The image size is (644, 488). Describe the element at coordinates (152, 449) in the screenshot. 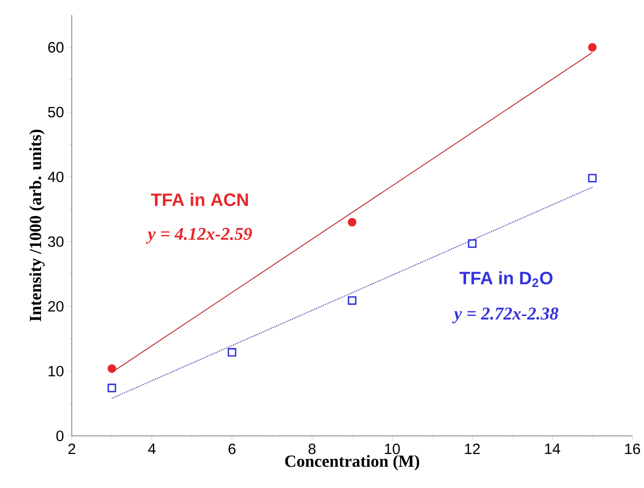

I see `x-tick-label: 4` at that location.